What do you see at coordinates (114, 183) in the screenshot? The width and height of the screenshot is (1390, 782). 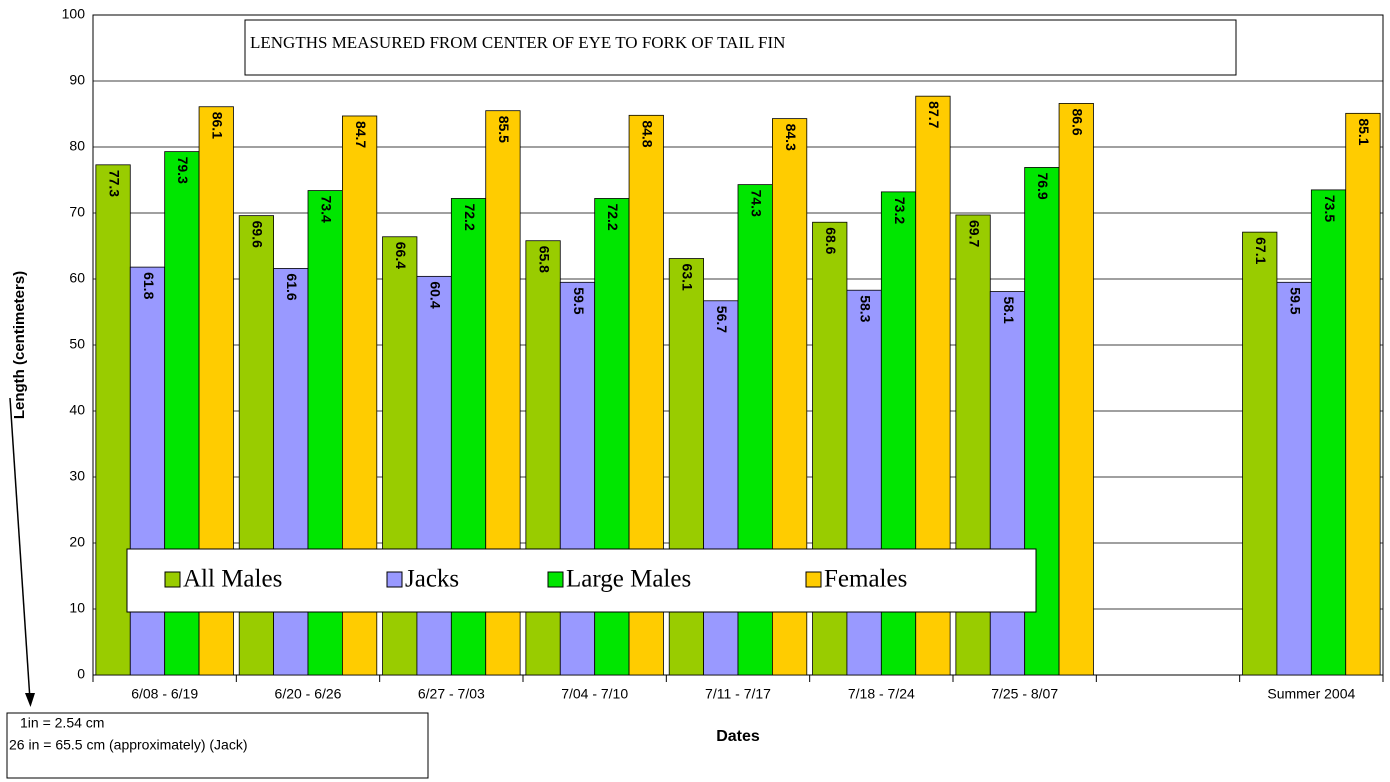 I see `data-label: 77.3` at bounding box center [114, 183].